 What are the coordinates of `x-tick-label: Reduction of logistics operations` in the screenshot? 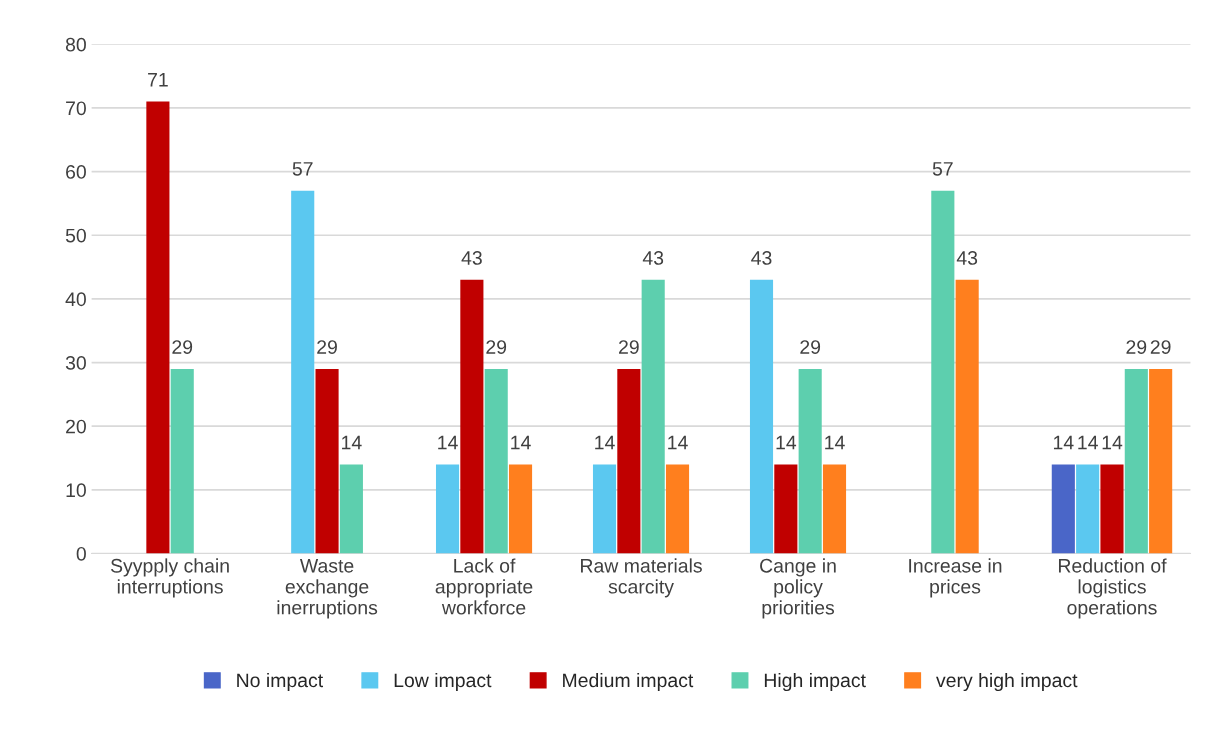 It's located at (1112, 588).